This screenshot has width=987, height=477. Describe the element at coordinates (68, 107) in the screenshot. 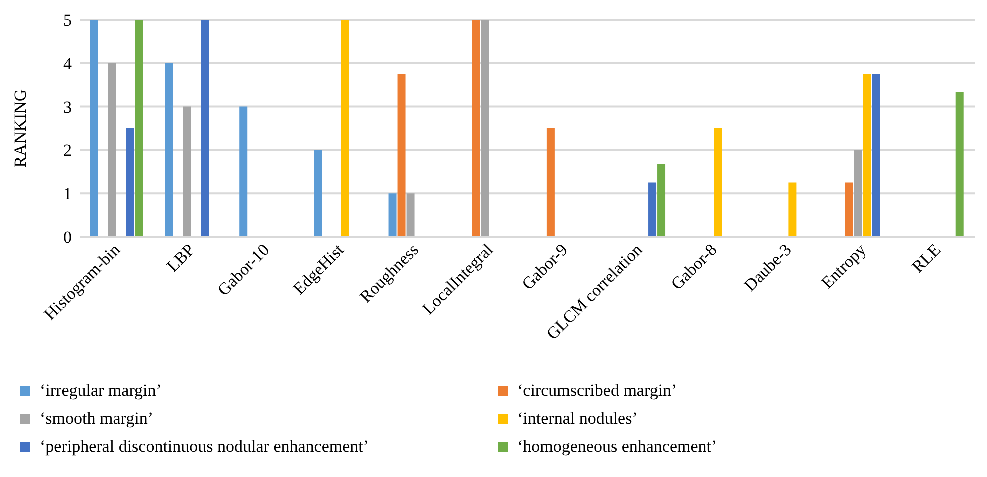

I see `y-tick-label: 3` at that location.